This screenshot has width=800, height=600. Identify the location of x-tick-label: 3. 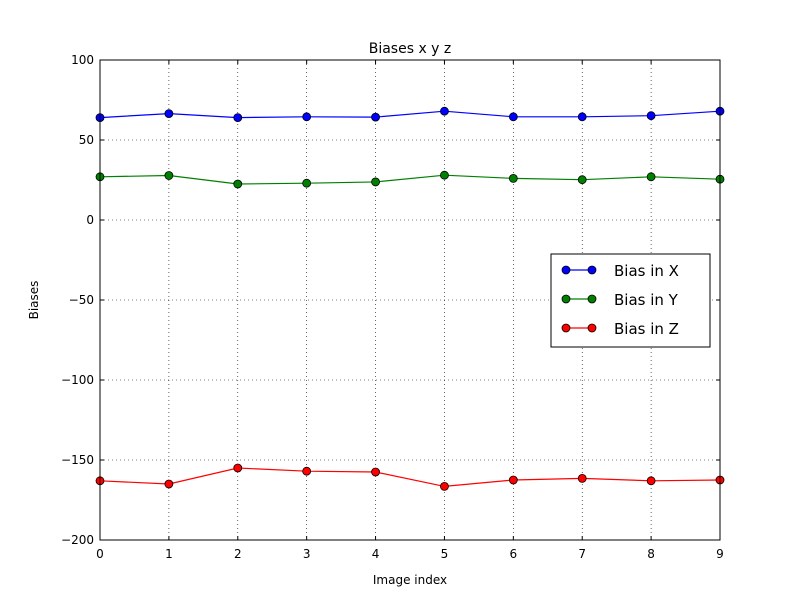
(307, 554).